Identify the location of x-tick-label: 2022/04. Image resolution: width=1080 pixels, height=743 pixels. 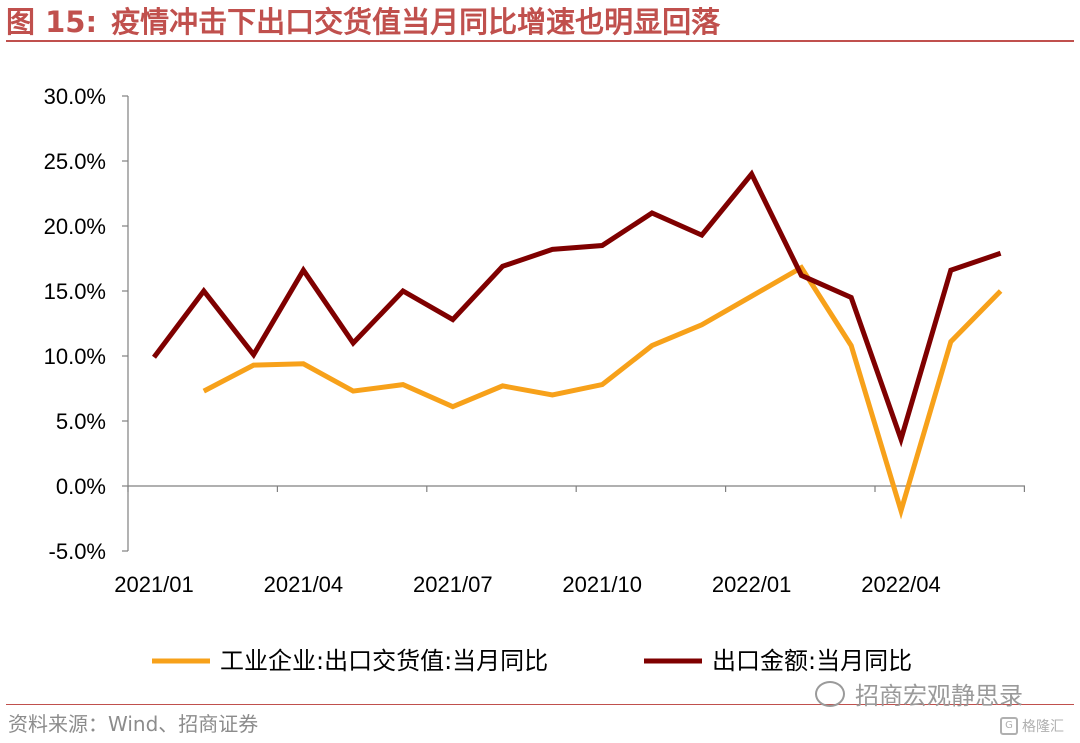
(901, 584).